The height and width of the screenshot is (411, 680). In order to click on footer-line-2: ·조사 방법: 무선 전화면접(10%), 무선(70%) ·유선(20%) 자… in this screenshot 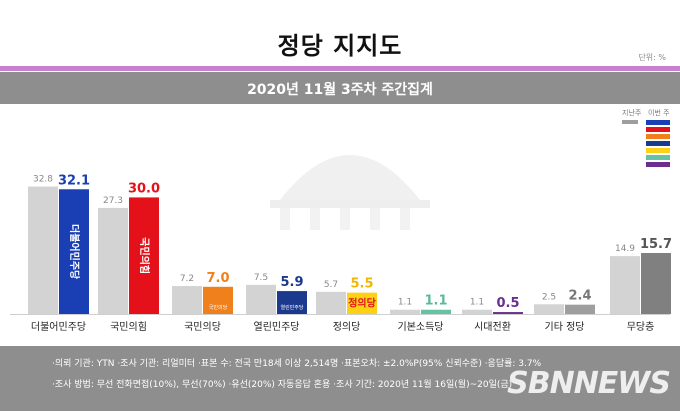, I will do `click(282, 385)`.